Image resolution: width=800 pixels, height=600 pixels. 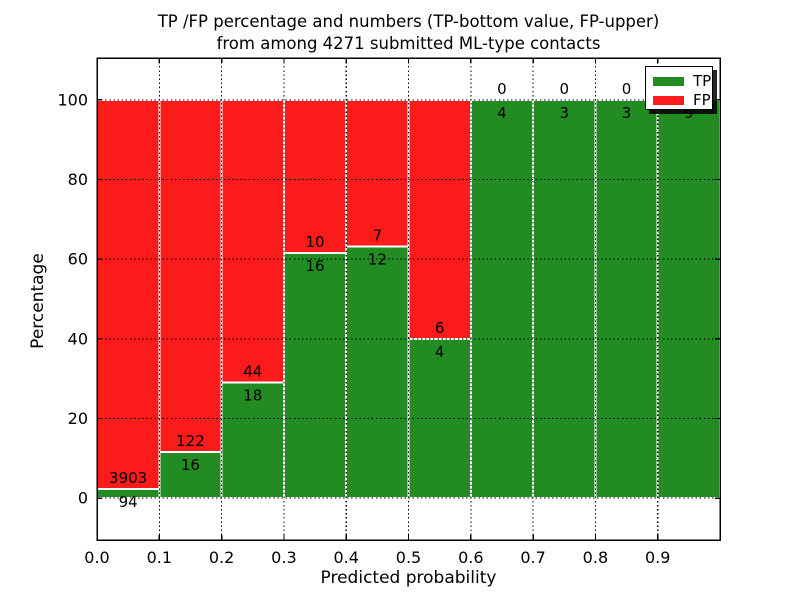 I want to click on legend-entry-tp: TP, so click(x=682, y=81).